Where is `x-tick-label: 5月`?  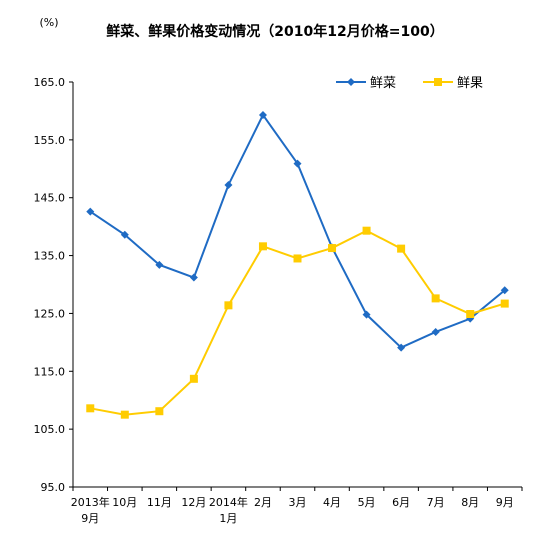
x-tick-label: 5月 is located at coordinates (367, 502).